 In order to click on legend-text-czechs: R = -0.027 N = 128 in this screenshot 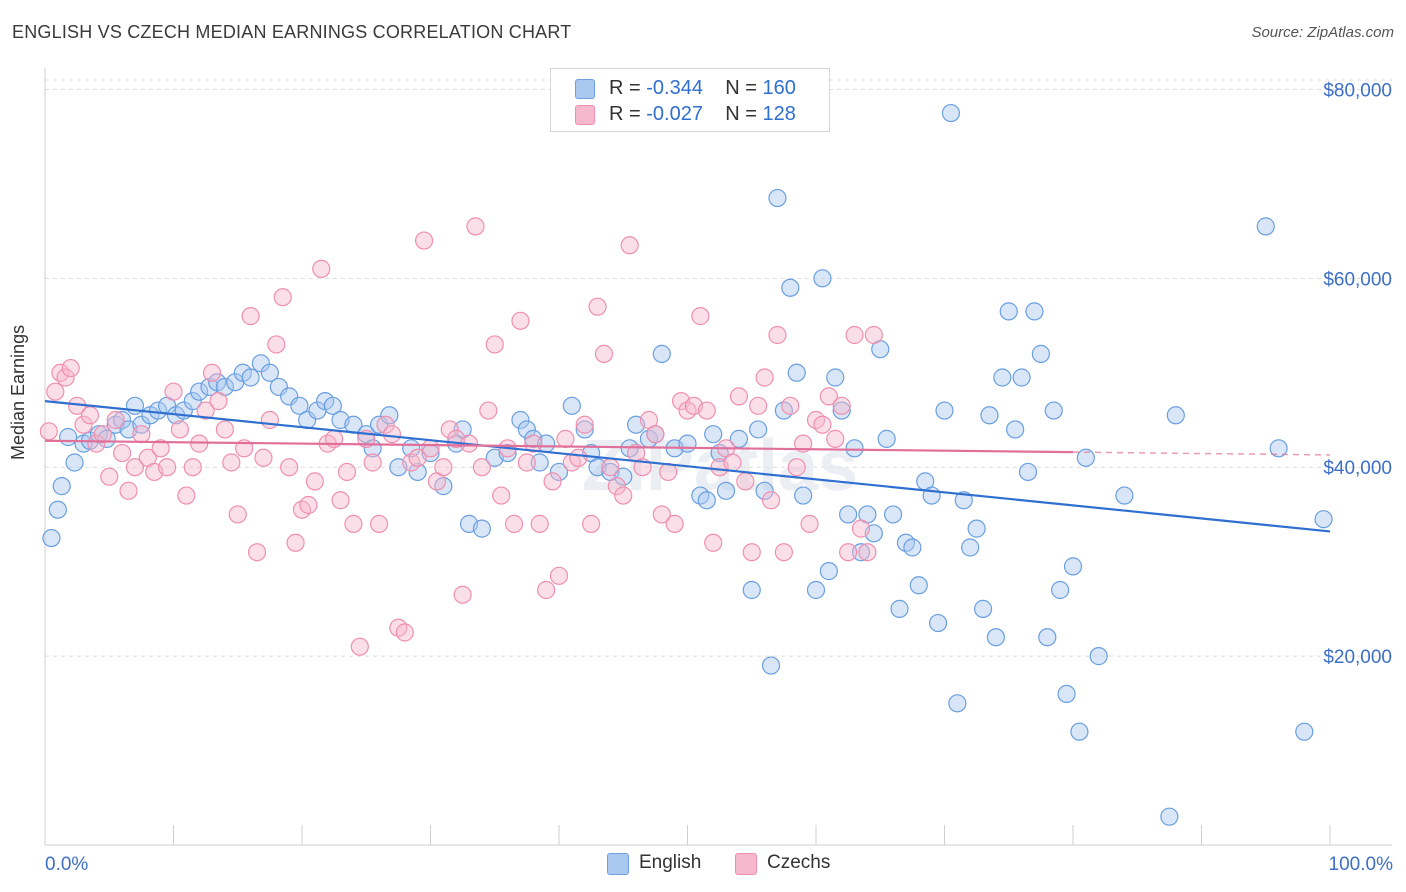, I will do `click(702, 114)`.